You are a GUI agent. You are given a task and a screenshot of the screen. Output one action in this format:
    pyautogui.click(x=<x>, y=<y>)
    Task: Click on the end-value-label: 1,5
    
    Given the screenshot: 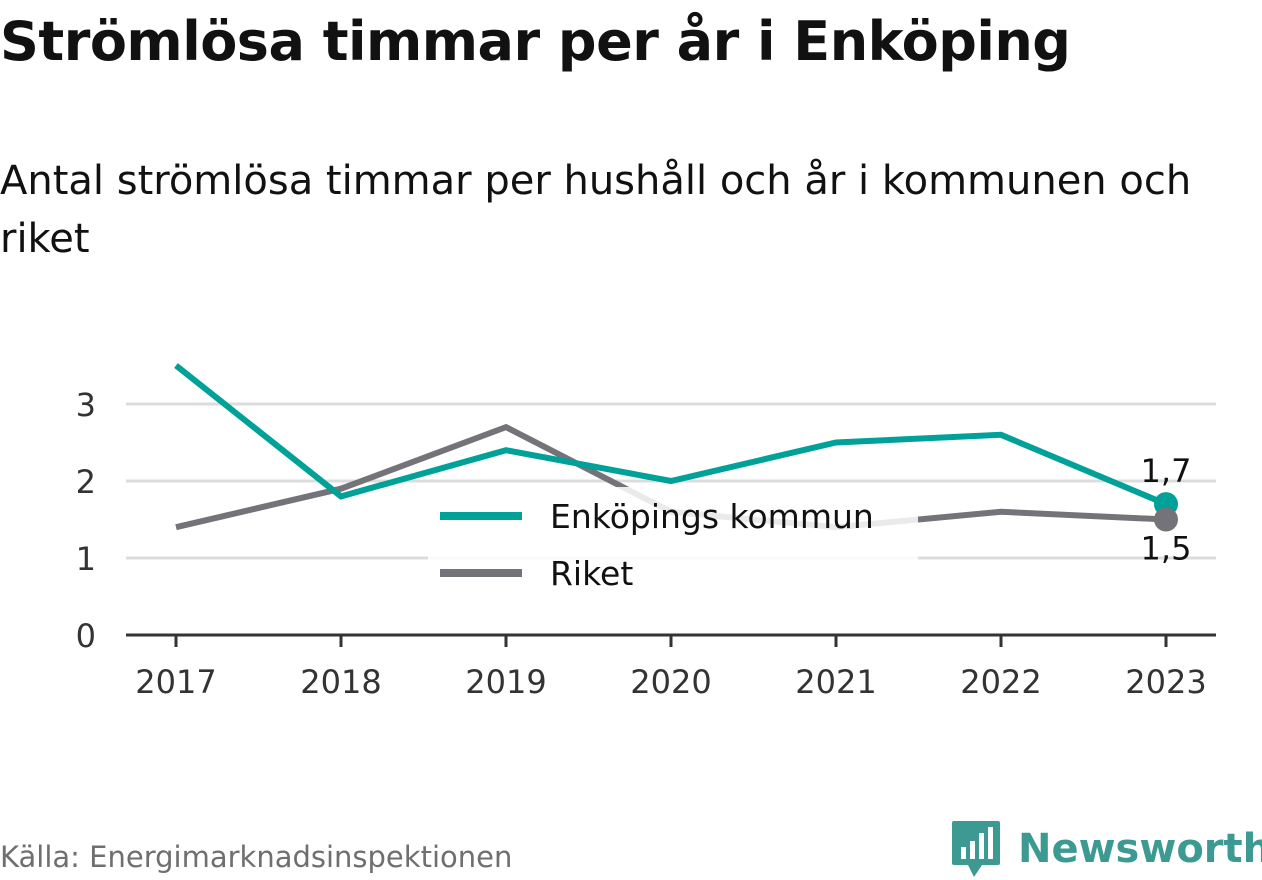 What is the action you would take?
    pyautogui.click(x=1166, y=549)
    